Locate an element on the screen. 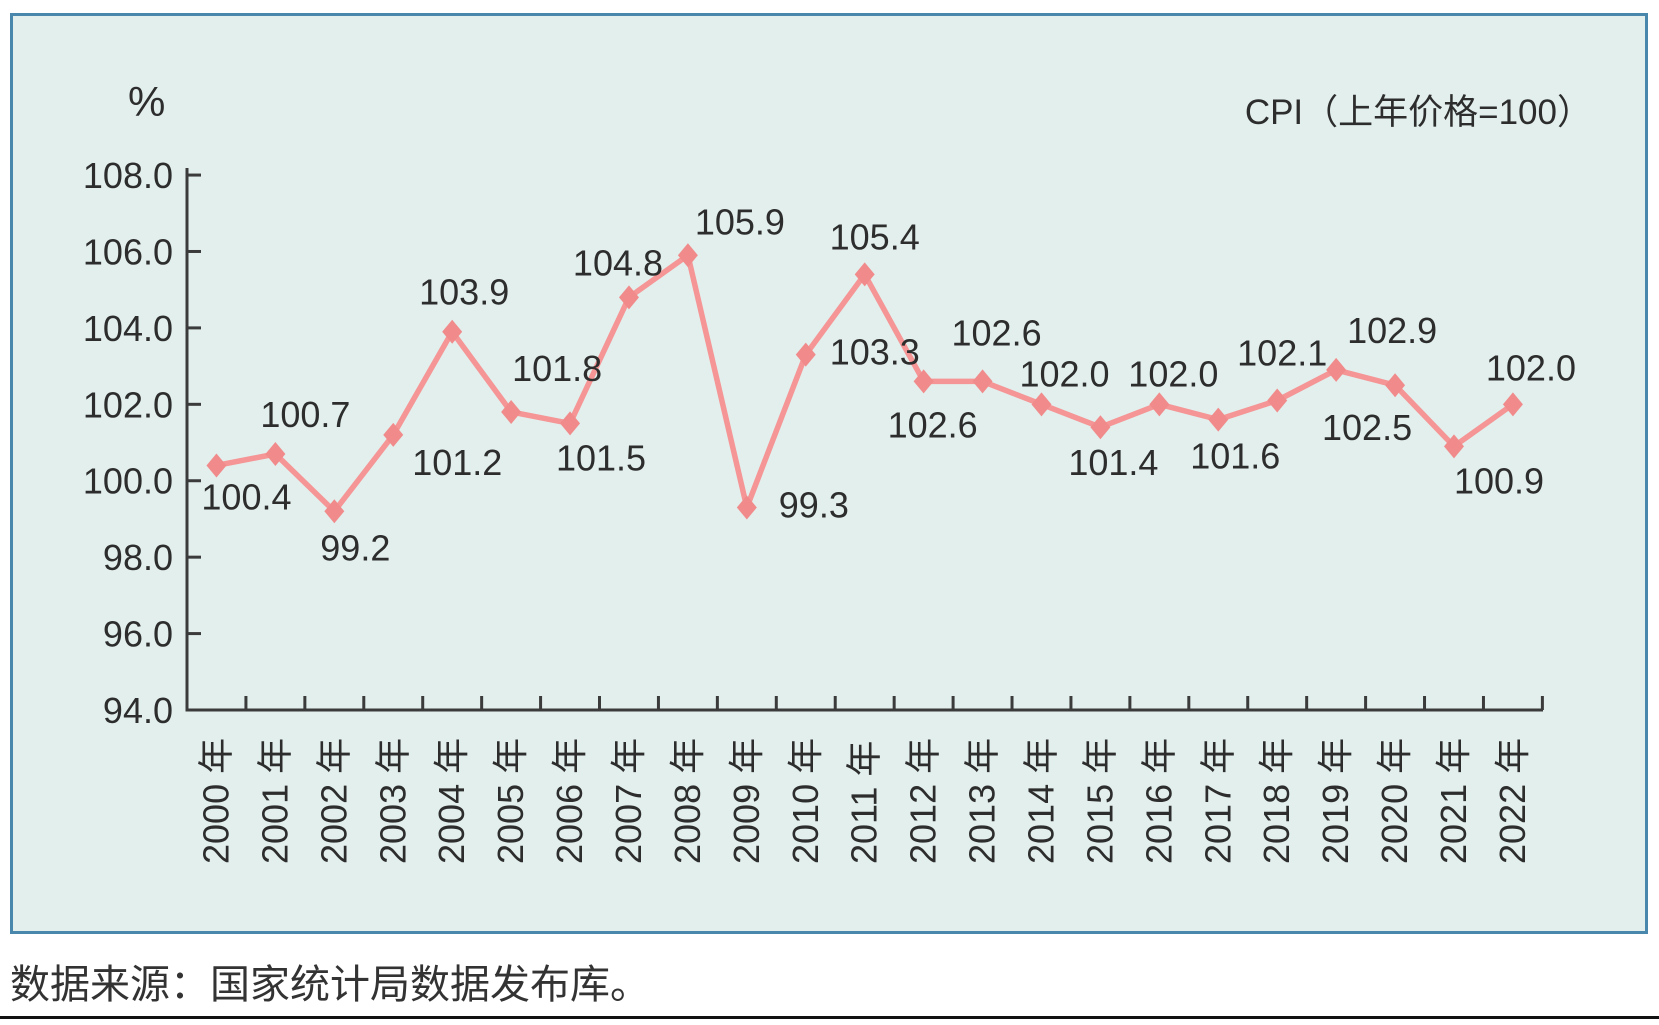 This screenshot has height=1025, width=1659. data-label: 103.3 is located at coordinates (875, 352).